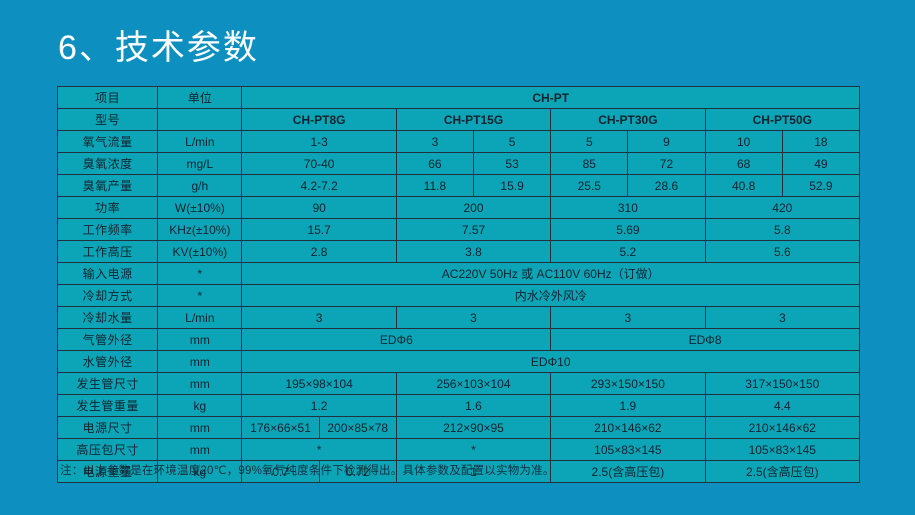 This screenshot has height=515, width=915. I want to click on cell: 200×85×78, so click(357, 427).